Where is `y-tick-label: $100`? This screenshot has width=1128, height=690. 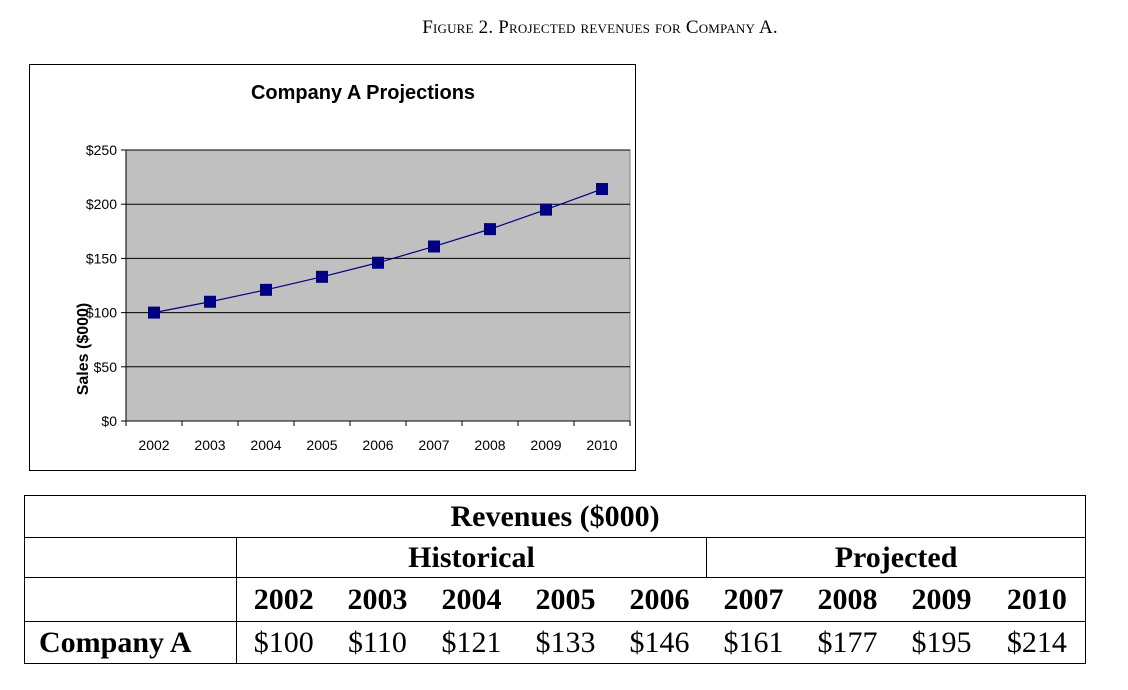 y-tick-label: $100 is located at coordinates (101, 313).